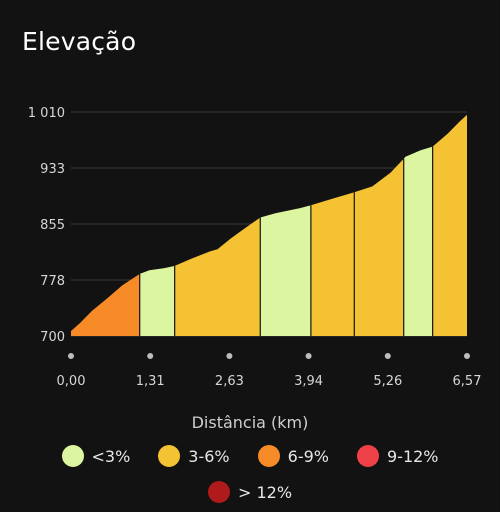 The image size is (500, 512). What do you see at coordinates (52, 225) in the screenshot?
I see `y-tick-label: 855` at bounding box center [52, 225].